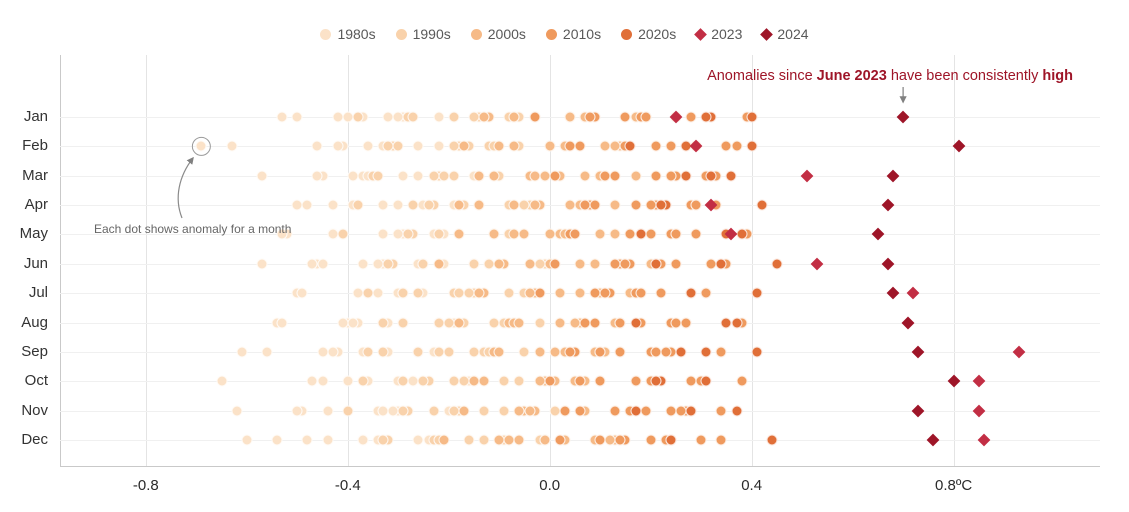 The width and height of the screenshot is (1129, 512). What do you see at coordinates (718, 34) in the screenshot?
I see `legend-item-2023: 2023` at bounding box center [718, 34].